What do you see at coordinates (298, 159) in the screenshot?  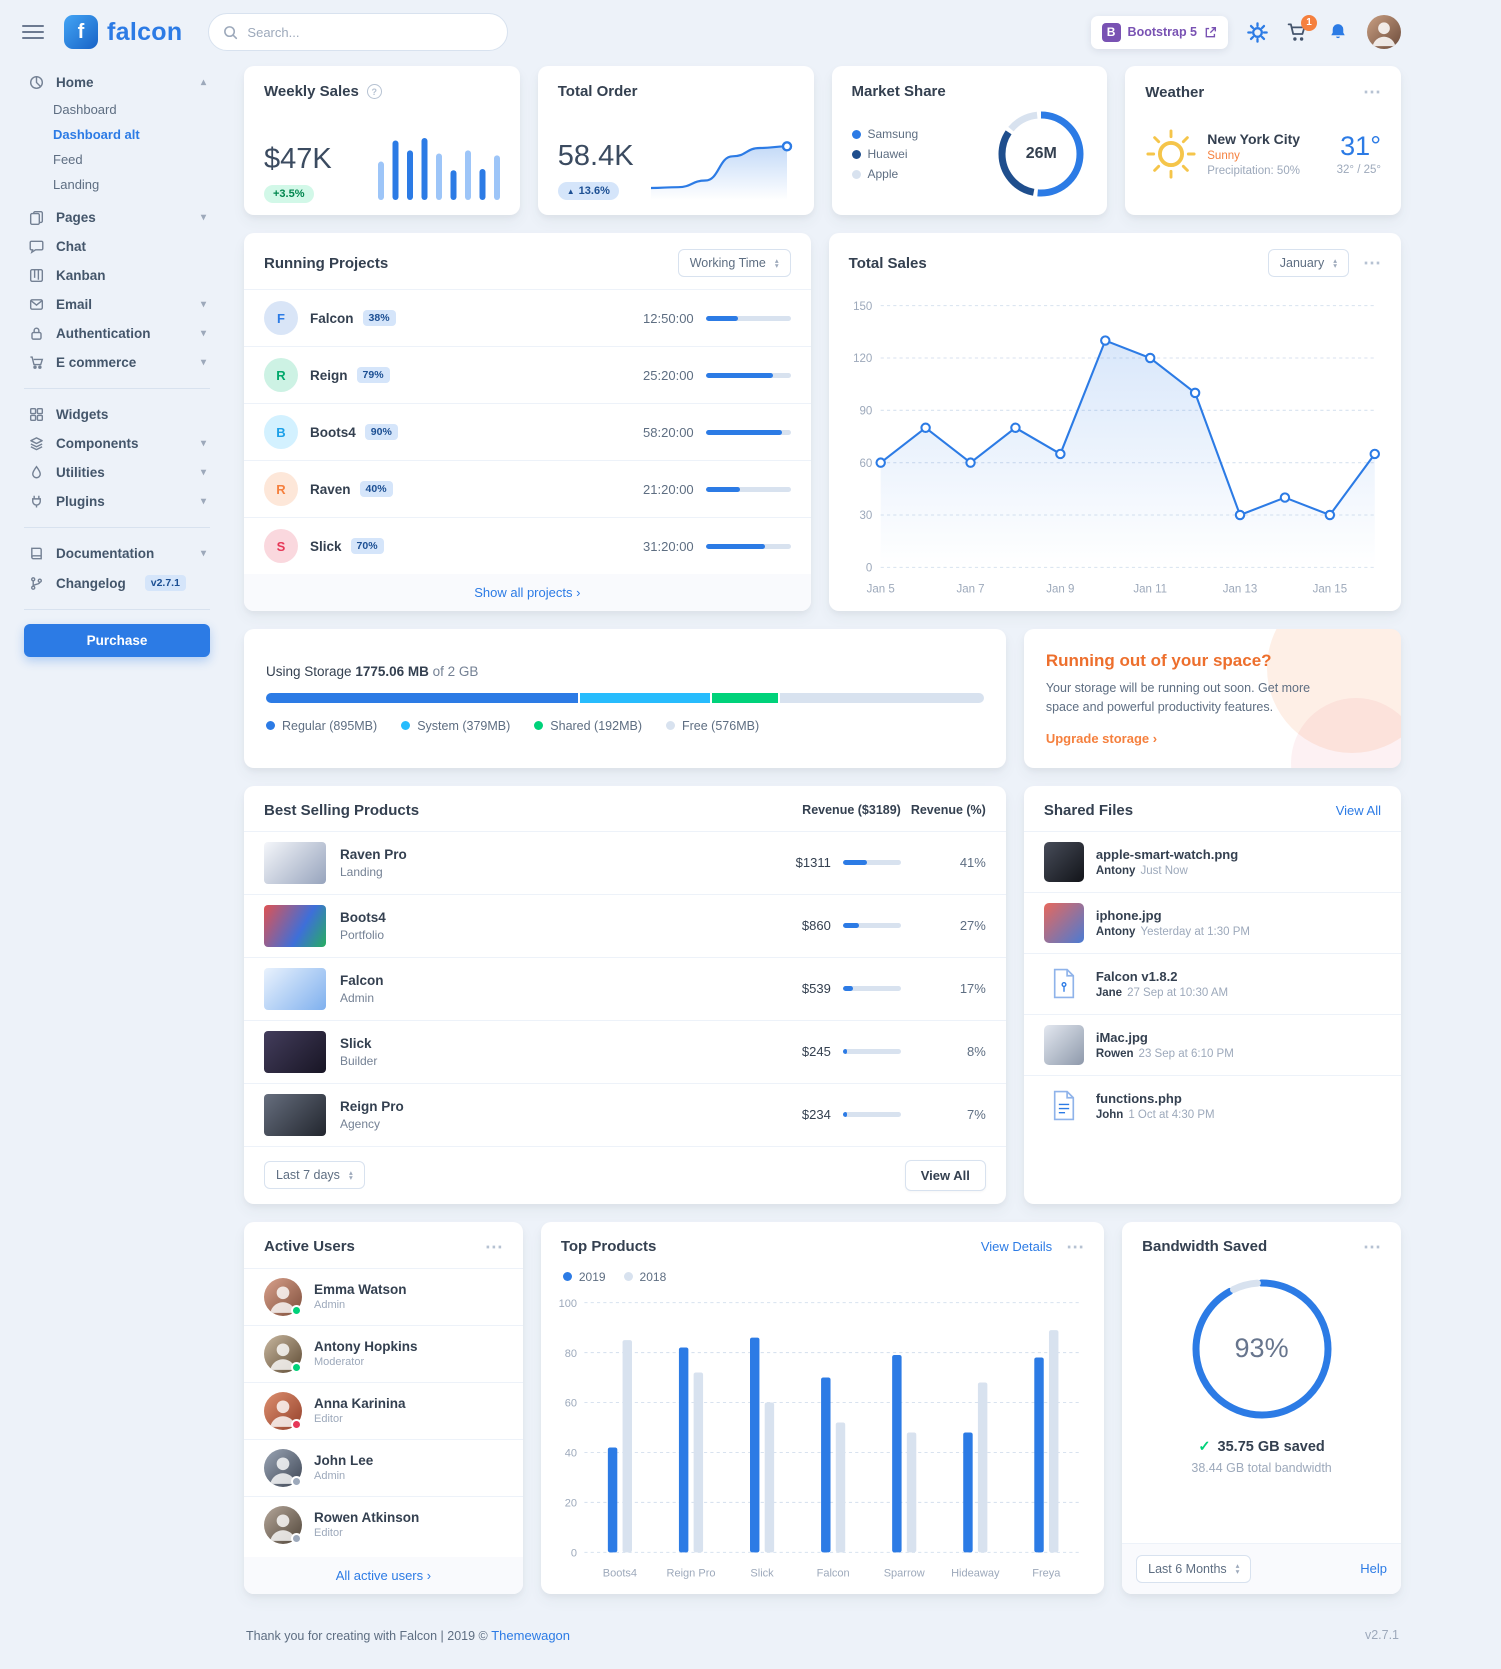 I see `weekly-sales-value: $47K` at bounding box center [298, 159].